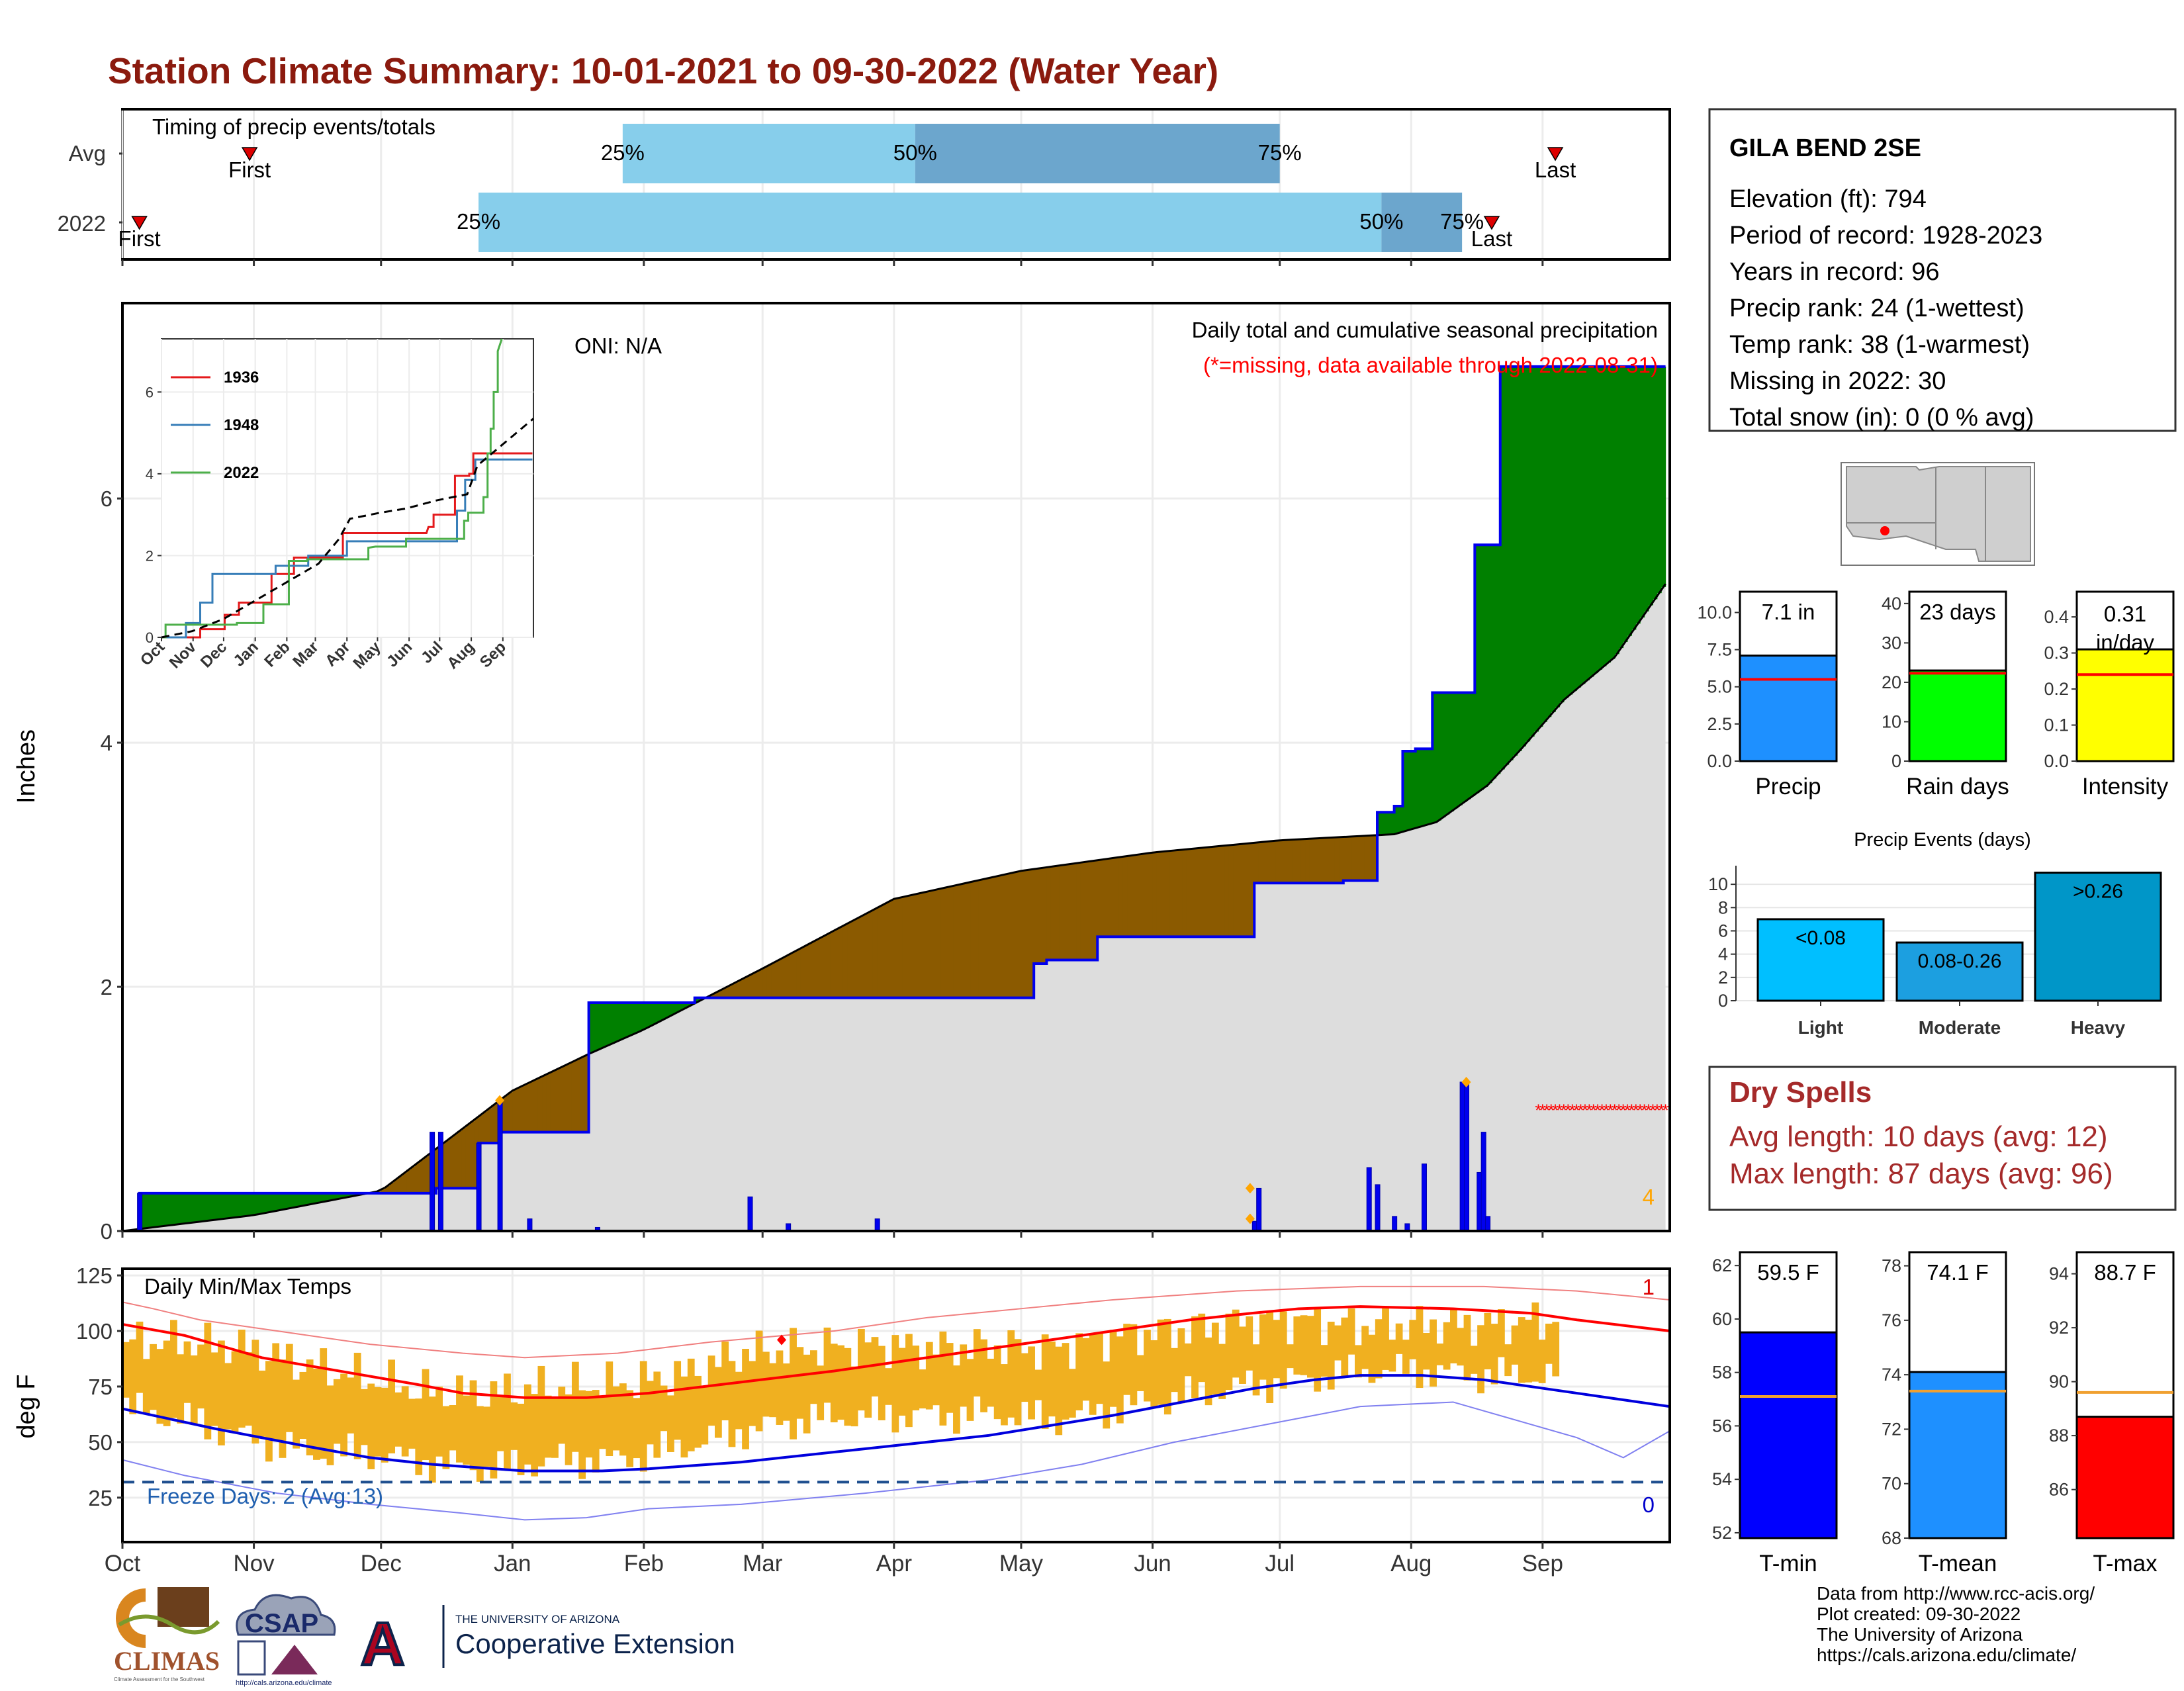  What do you see at coordinates (100, 1387) in the screenshot?
I see `temp-y-tick-label: 75` at bounding box center [100, 1387].